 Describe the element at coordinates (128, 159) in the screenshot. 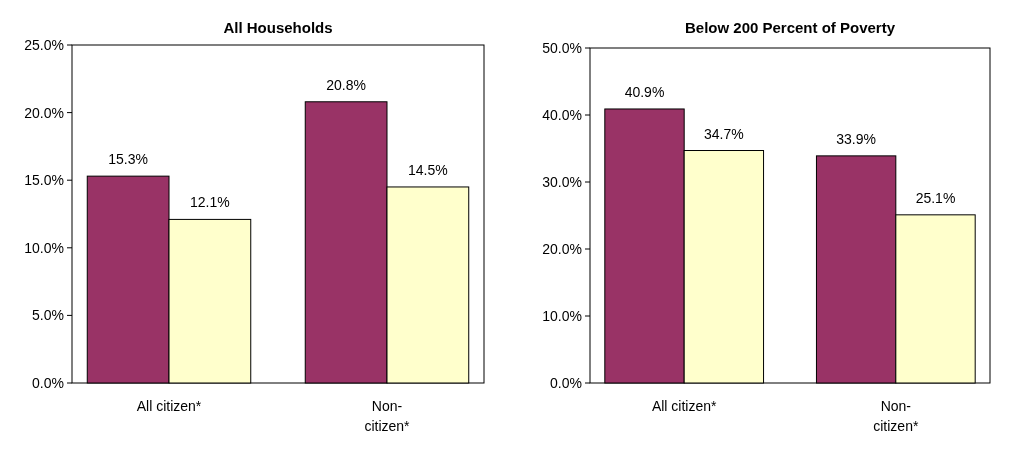

I see `data-label: 15.3%` at that location.